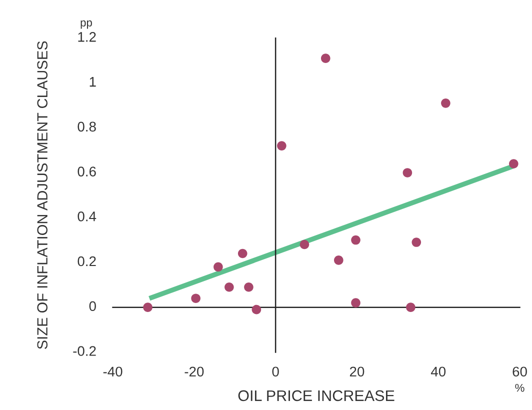 This screenshot has height=410, width=532. Describe the element at coordinates (87, 37) in the screenshot. I see `y-tick-label: 1.2` at that location.